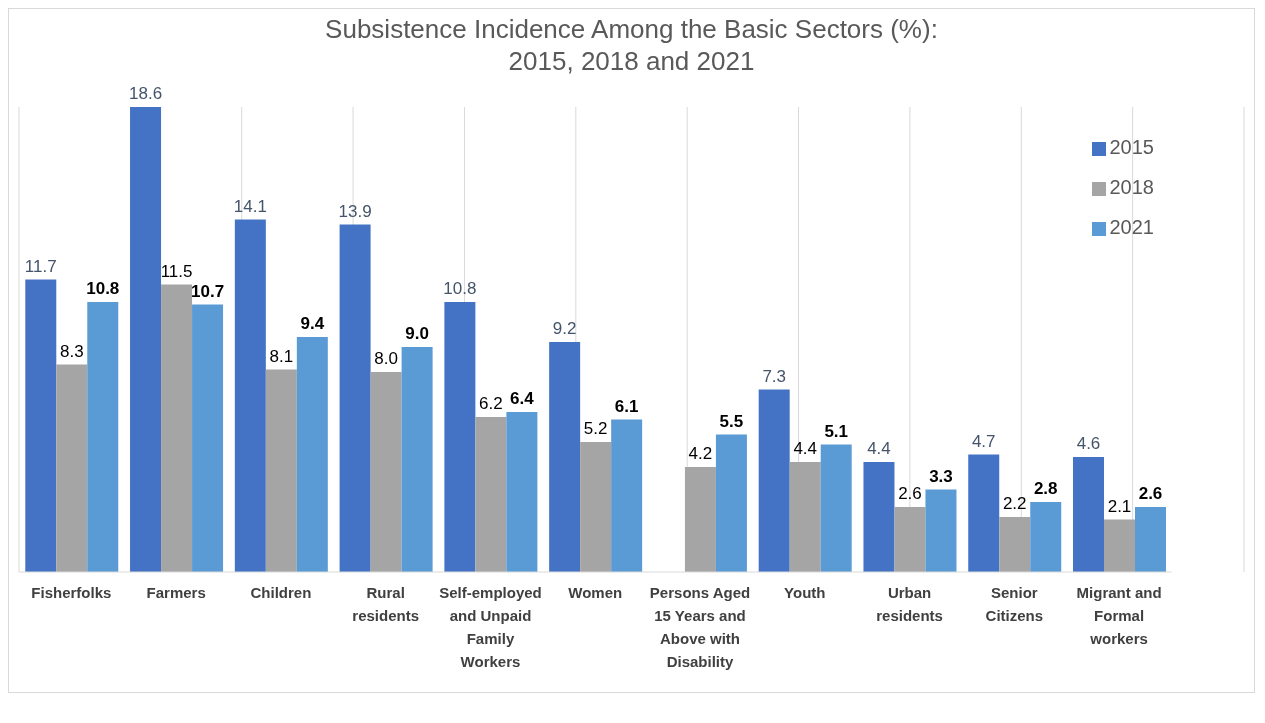 Image resolution: width=1265 pixels, height=723 pixels. What do you see at coordinates (281, 592) in the screenshot?
I see `x-tick-label: Children` at bounding box center [281, 592].